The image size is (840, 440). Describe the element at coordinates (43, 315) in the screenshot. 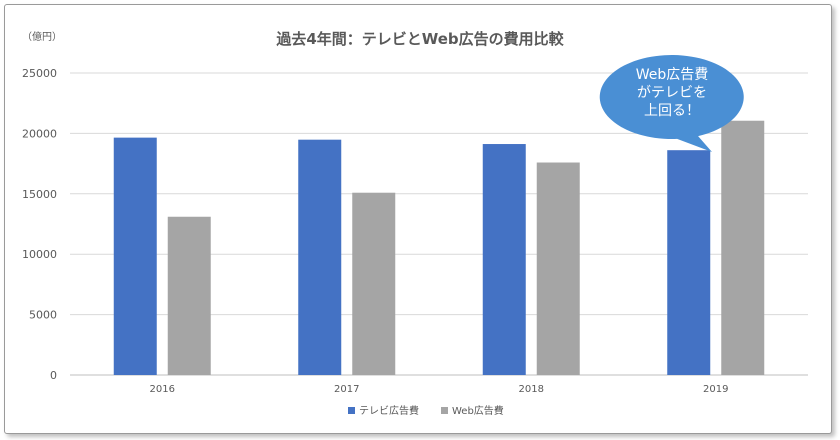

I see `y-tick-label: 5000` at that location.